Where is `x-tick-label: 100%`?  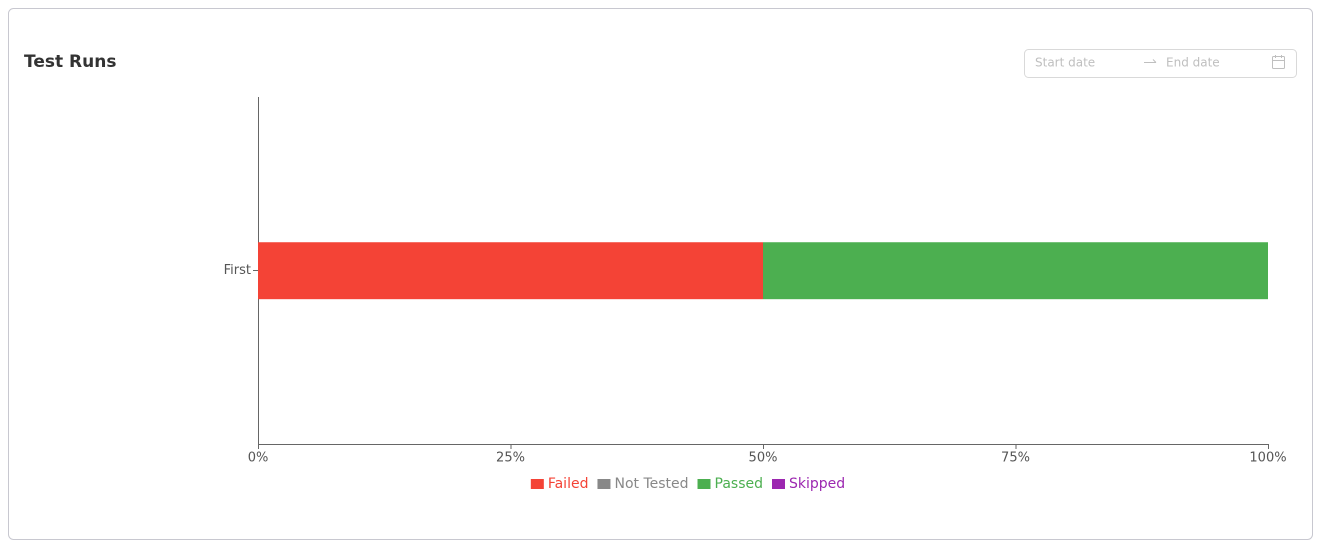 x-tick-label: 100% is located at coordinates (1267, 458).